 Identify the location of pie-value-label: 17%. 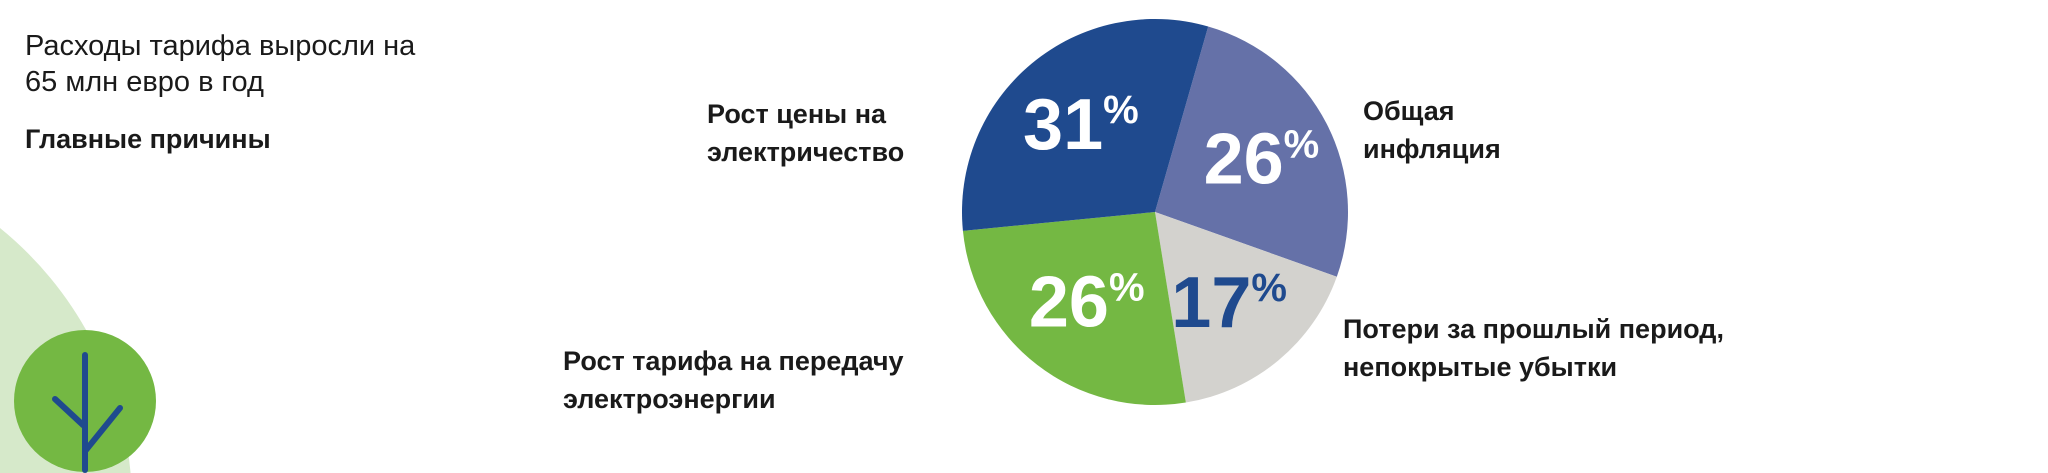
(1229, 303).